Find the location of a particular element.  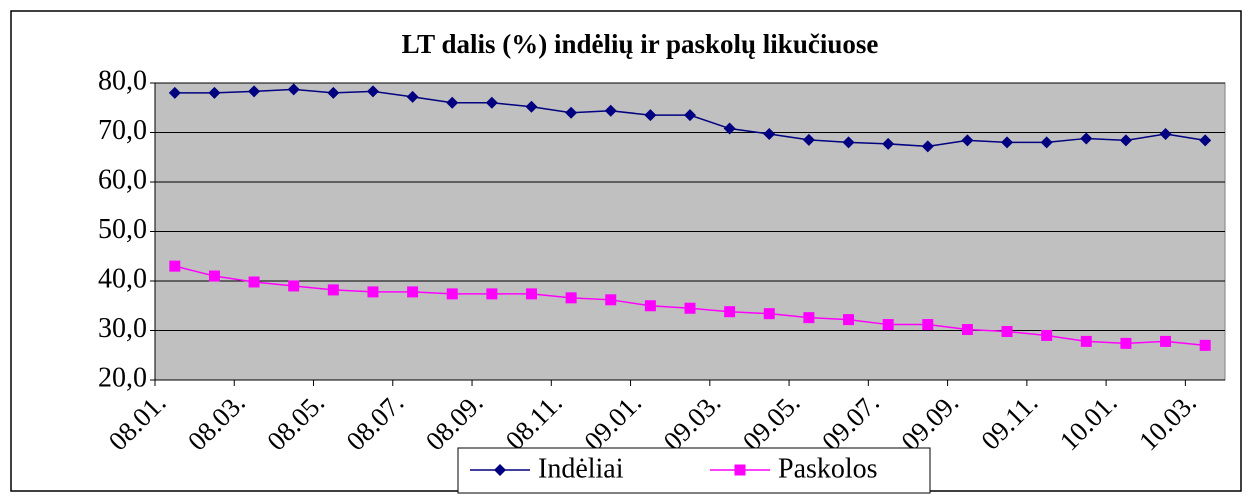

y-tick-label: 80,0 is located at coordinates (122, 80).